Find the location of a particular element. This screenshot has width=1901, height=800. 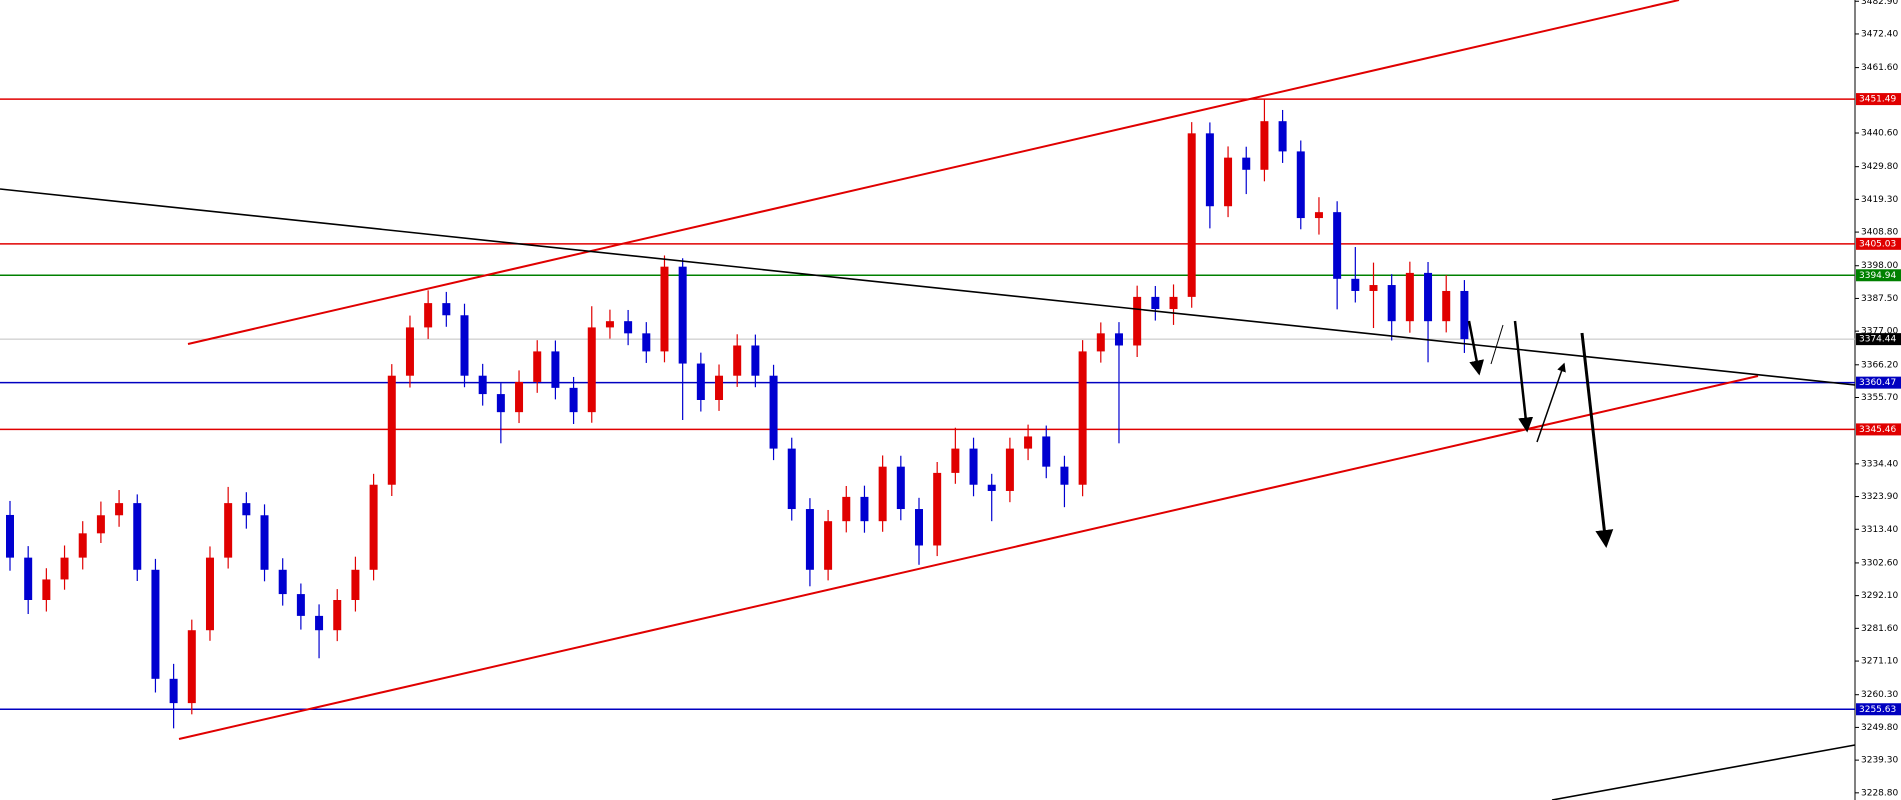

y-tick-label: 3461.60 is located at coordinates (1879, 68).